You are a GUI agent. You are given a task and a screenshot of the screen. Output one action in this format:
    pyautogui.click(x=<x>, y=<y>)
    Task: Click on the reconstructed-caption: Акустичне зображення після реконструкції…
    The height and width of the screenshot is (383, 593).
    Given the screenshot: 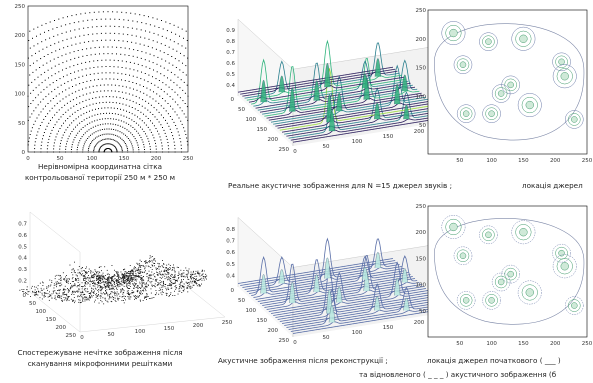 What is the action you would take?
    pyautogui.click(x=303, y=360)
    